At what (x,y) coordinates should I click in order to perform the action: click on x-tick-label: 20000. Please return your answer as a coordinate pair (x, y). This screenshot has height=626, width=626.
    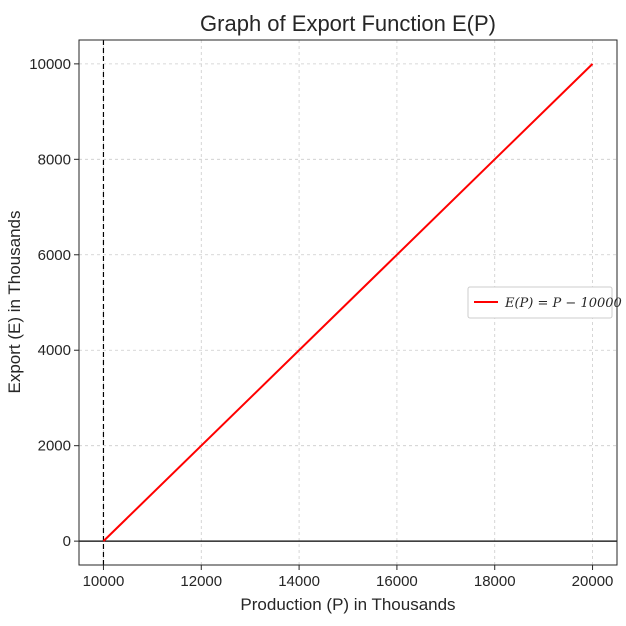
    Looking at the image, I should click on (593, 581).